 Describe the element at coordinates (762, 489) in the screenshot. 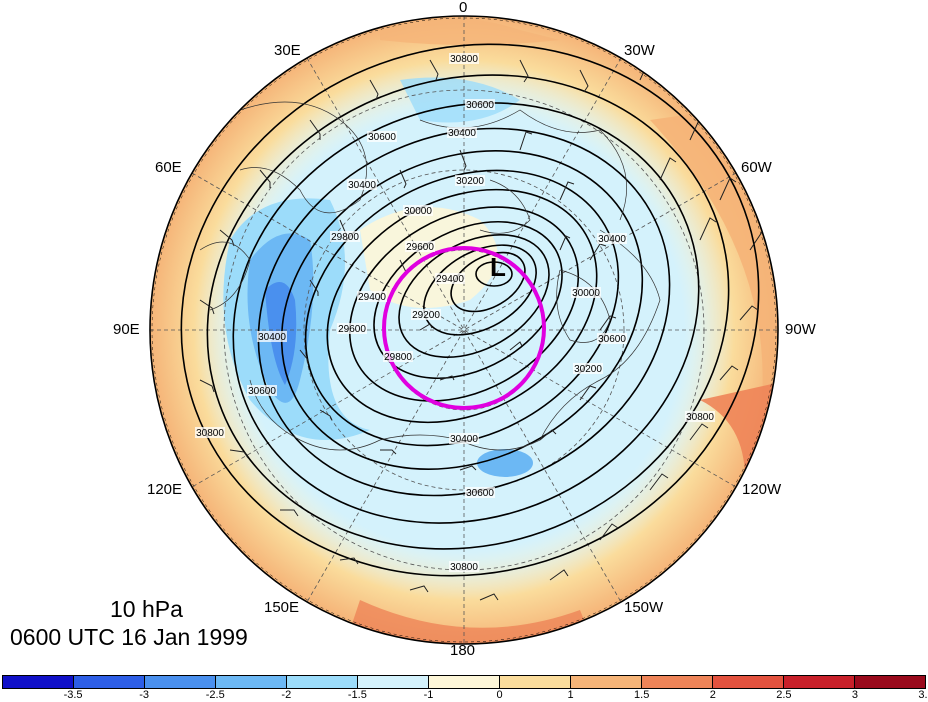

I see `lon-label-120w: 120W` at that location.